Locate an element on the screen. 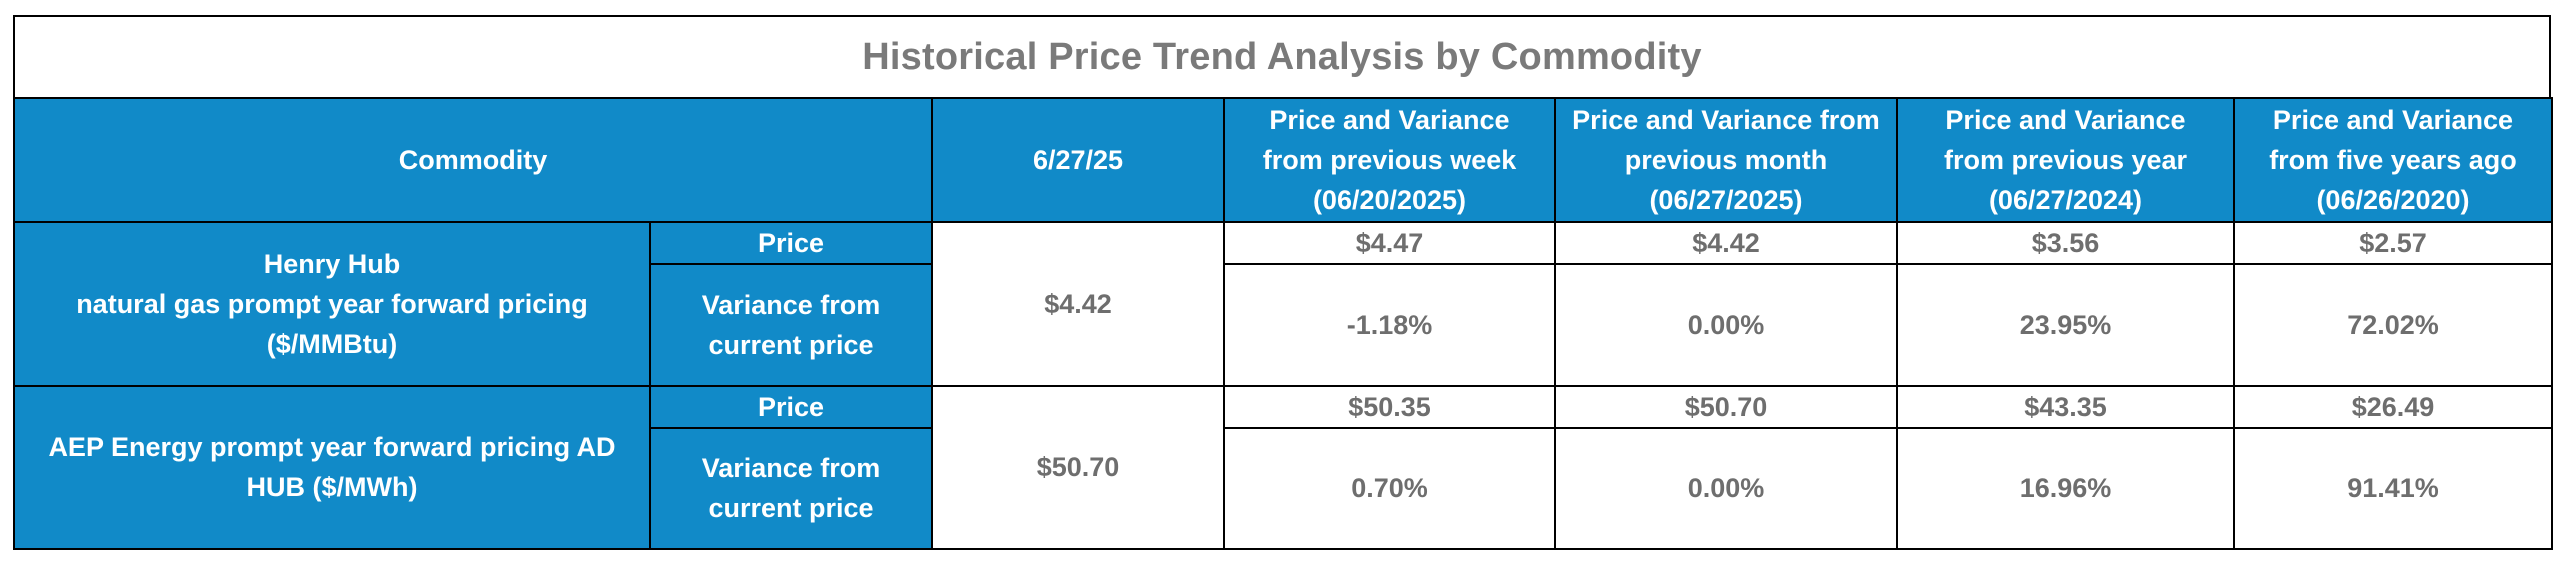 The height and width of the screenshot is (564, 2560). henry-hub-variance-month: 0.00% is located at coordinates (1726, 325).